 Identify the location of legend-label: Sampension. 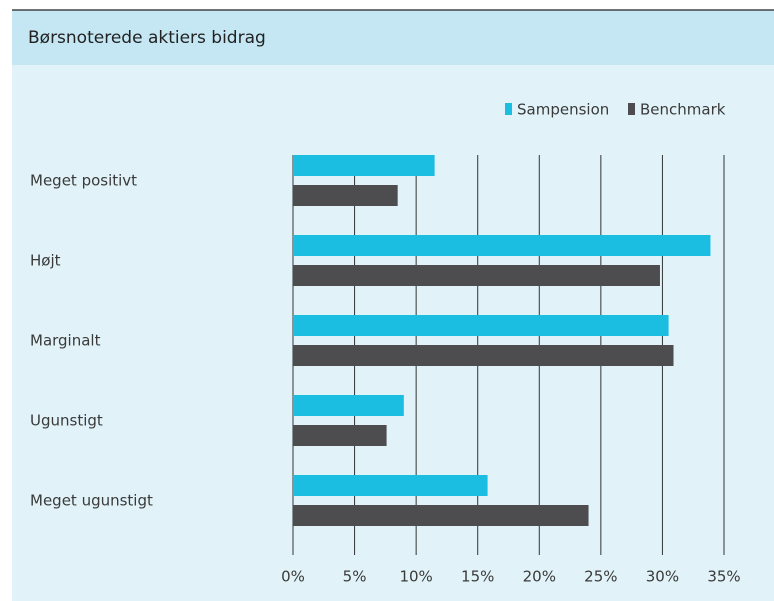
(563, 110).